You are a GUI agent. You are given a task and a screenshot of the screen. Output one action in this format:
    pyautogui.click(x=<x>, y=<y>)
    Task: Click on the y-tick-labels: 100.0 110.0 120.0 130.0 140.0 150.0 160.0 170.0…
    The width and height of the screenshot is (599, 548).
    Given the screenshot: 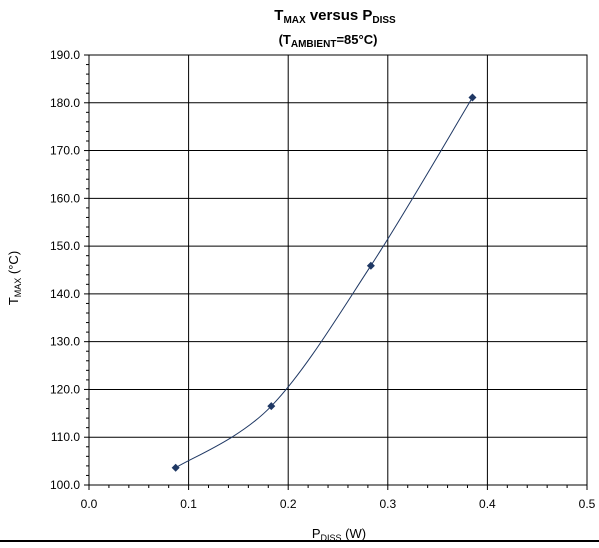 What is the action you would take?
    pyautogui.click(x=65, y=270)
    